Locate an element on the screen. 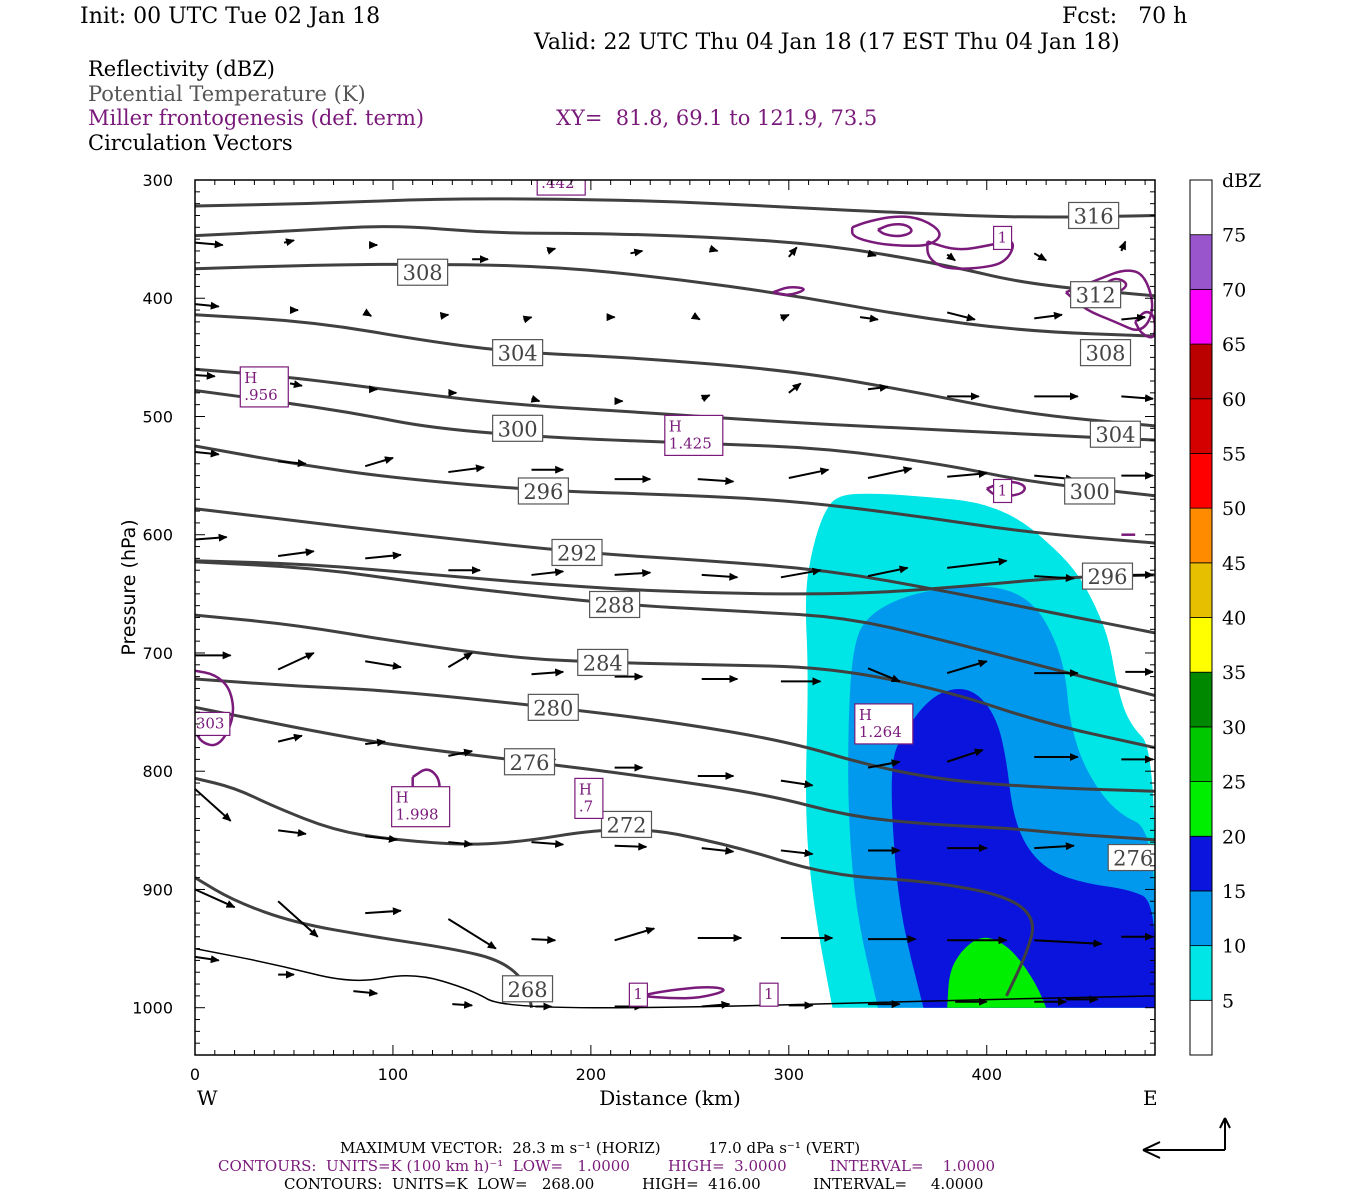  theta-label-288: 288 is located at coordinates (615, 604).